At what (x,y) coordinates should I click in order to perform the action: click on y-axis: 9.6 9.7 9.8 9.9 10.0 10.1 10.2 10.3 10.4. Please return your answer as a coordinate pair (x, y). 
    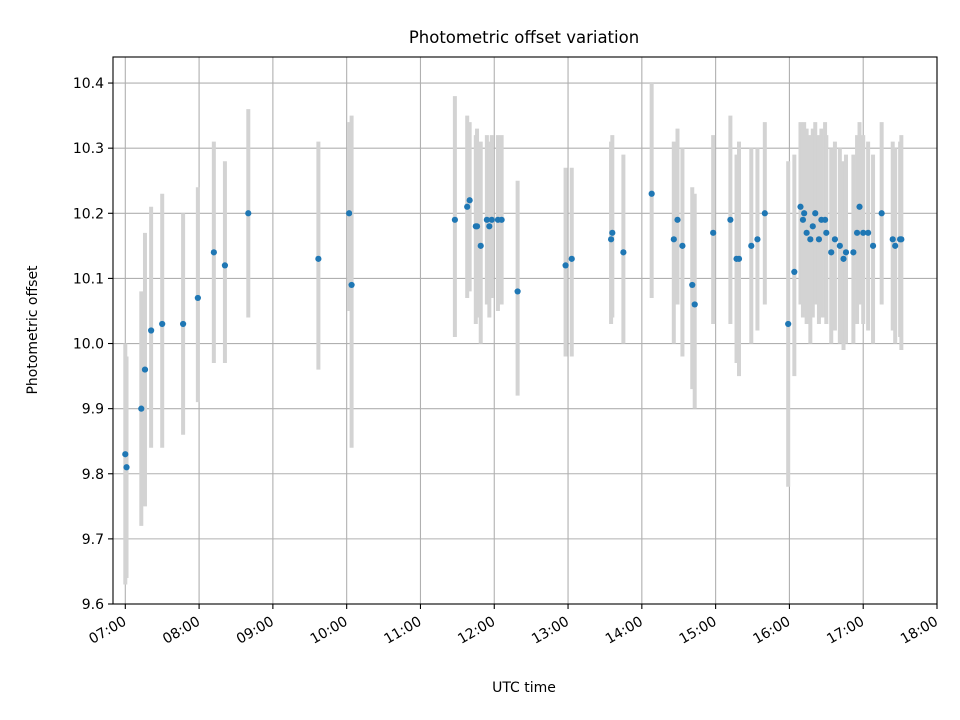
    Looking at the image, I should click on (93, 344).